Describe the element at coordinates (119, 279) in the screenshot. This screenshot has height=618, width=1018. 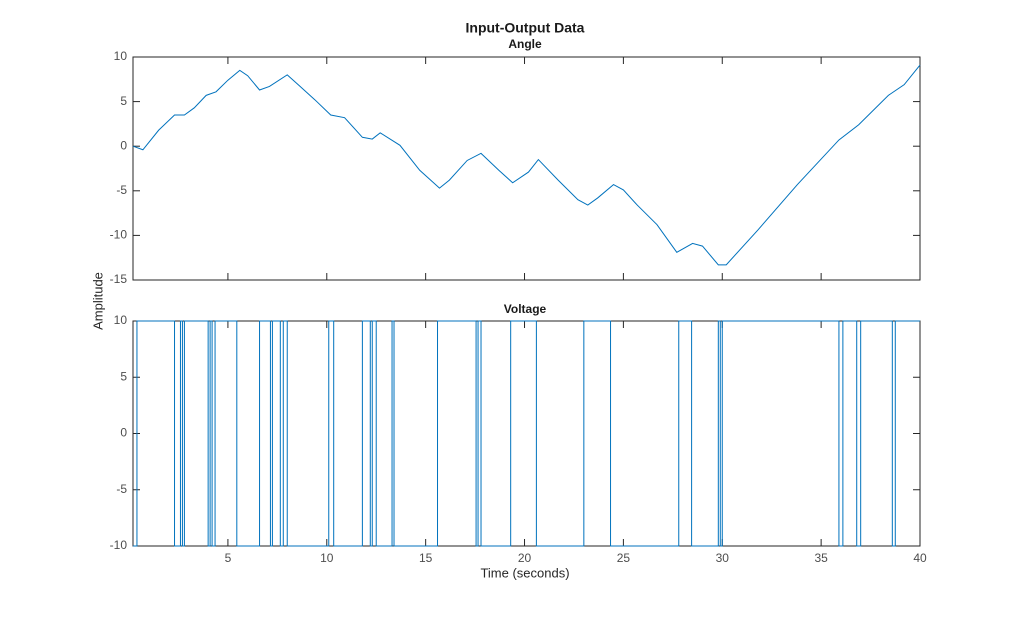
I see `y-tick-label: -15` at that location.